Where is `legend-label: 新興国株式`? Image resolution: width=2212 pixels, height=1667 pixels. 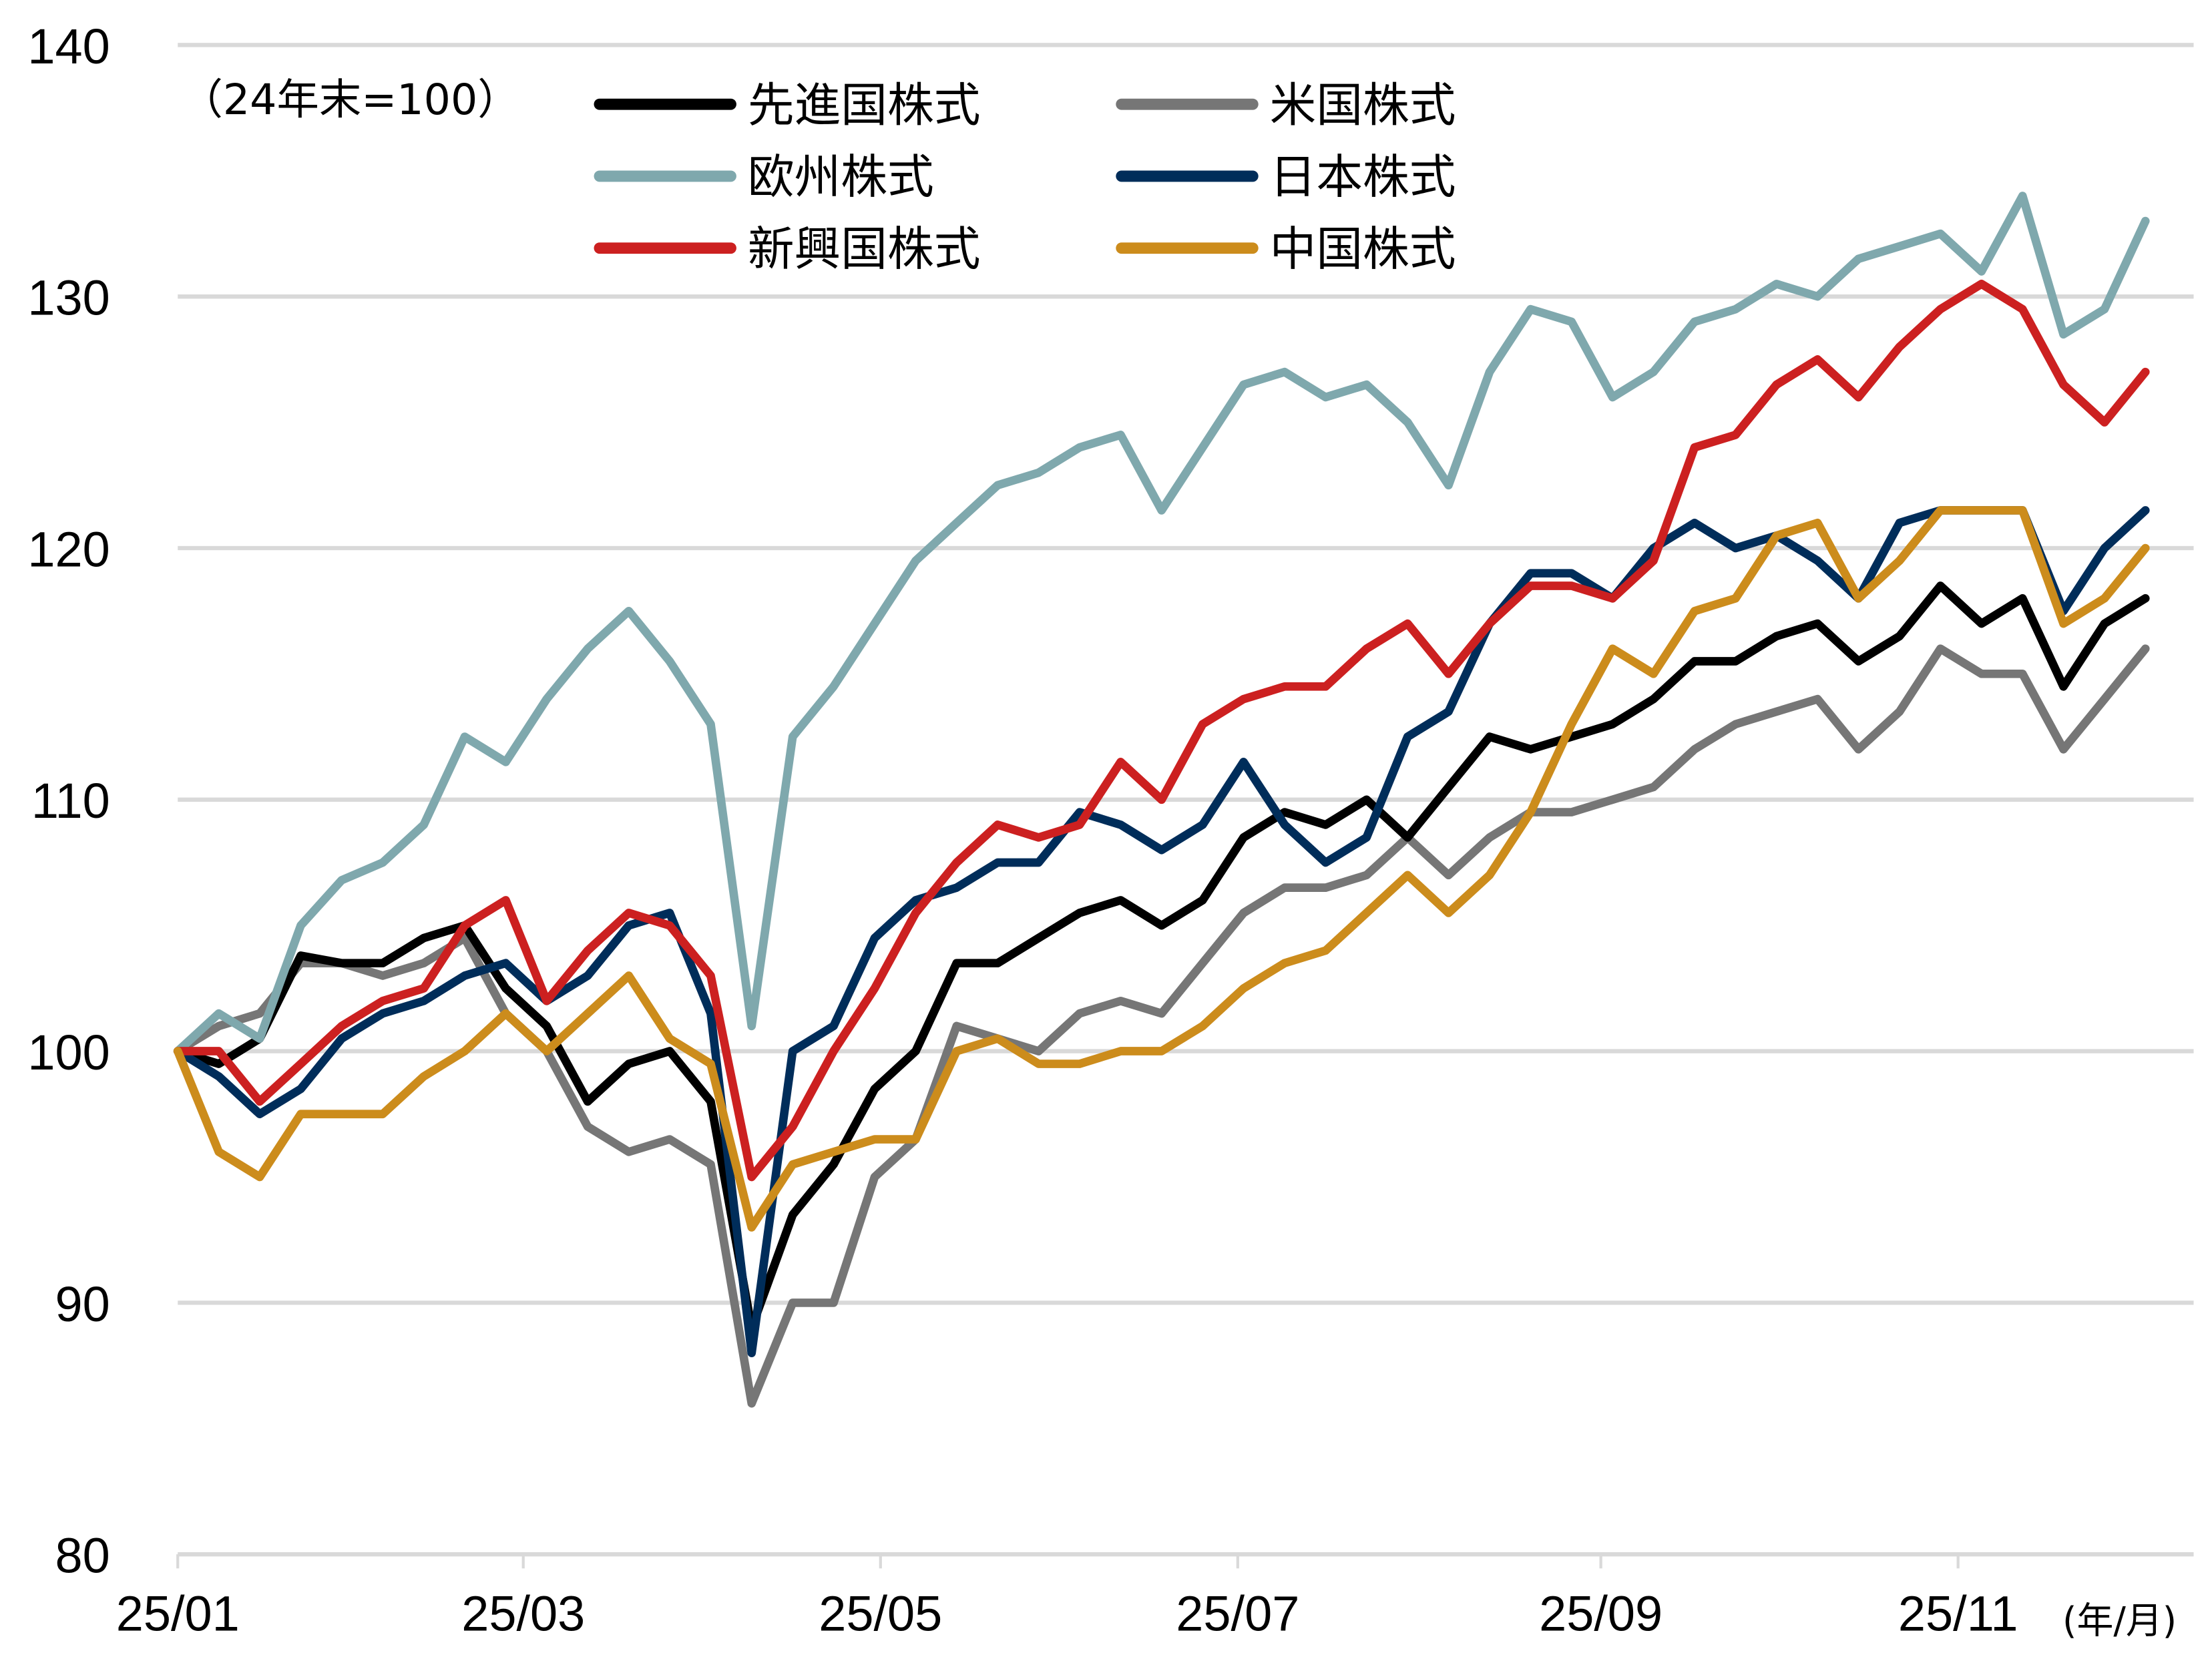 legend-label: 新興国株式 is located at coordinates (864, 249).